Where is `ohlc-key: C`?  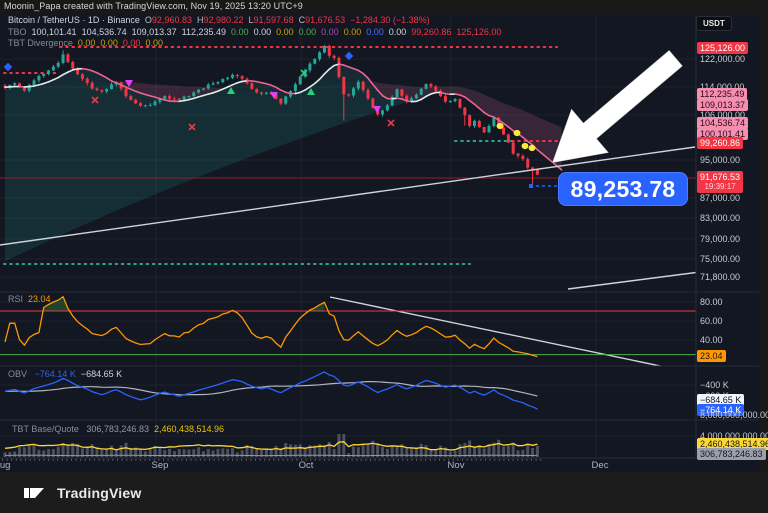 ohlc-key: C is located at coordinates (302, 20).